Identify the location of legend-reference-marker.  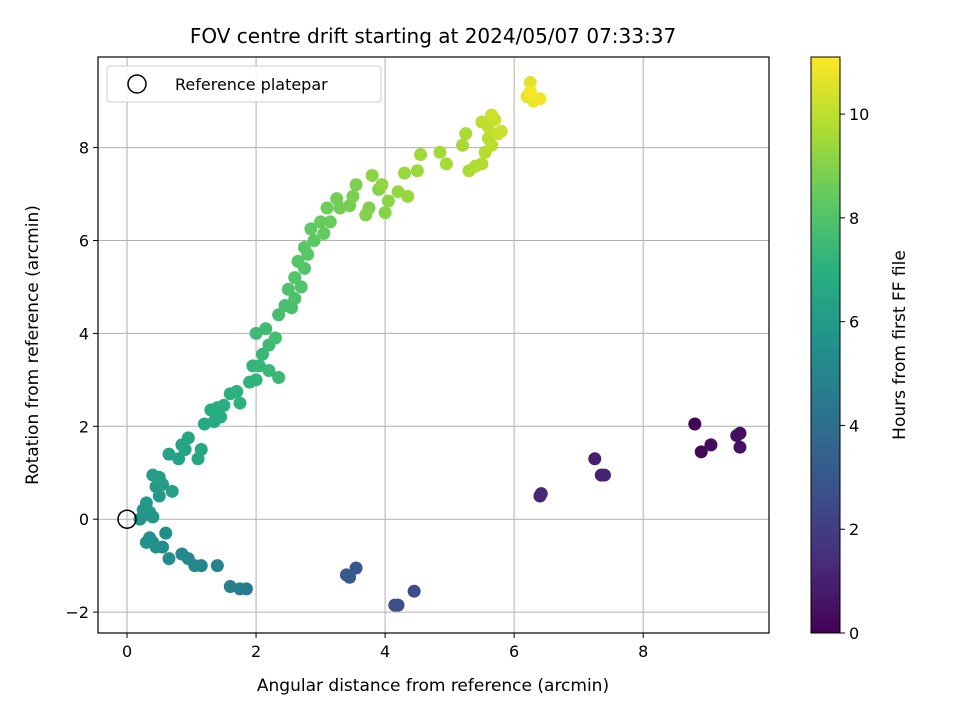
(137, 84).